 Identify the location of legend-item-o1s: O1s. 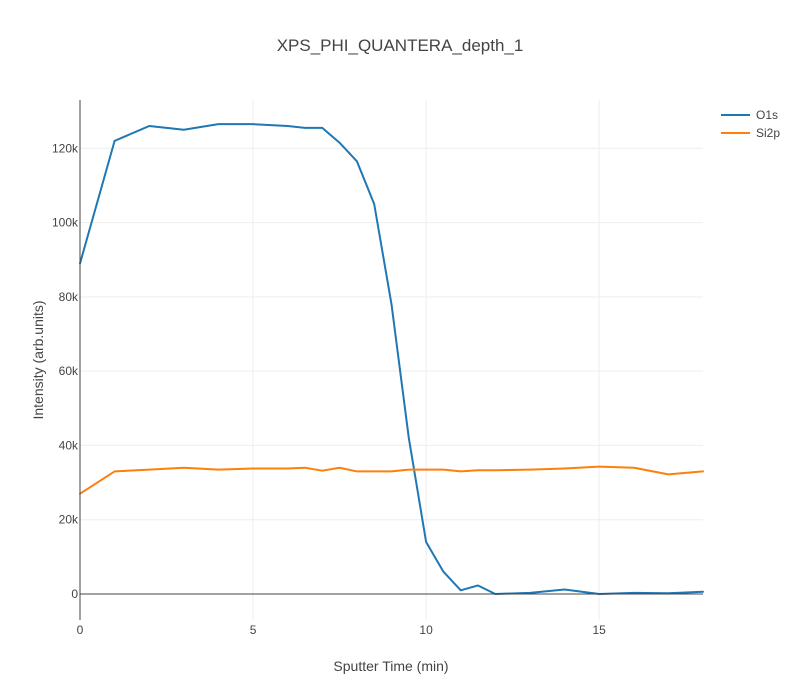
(749, 115).